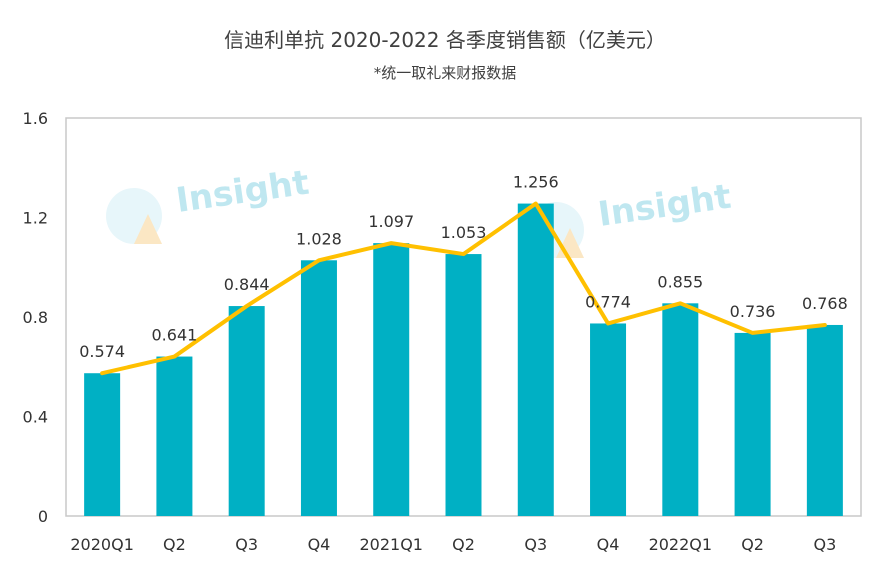 The height and width of the screenshot is (578, 890). Describe the element at coordinates (680, 281) in the screenshot. I see `data-label: 0.855` at that location.